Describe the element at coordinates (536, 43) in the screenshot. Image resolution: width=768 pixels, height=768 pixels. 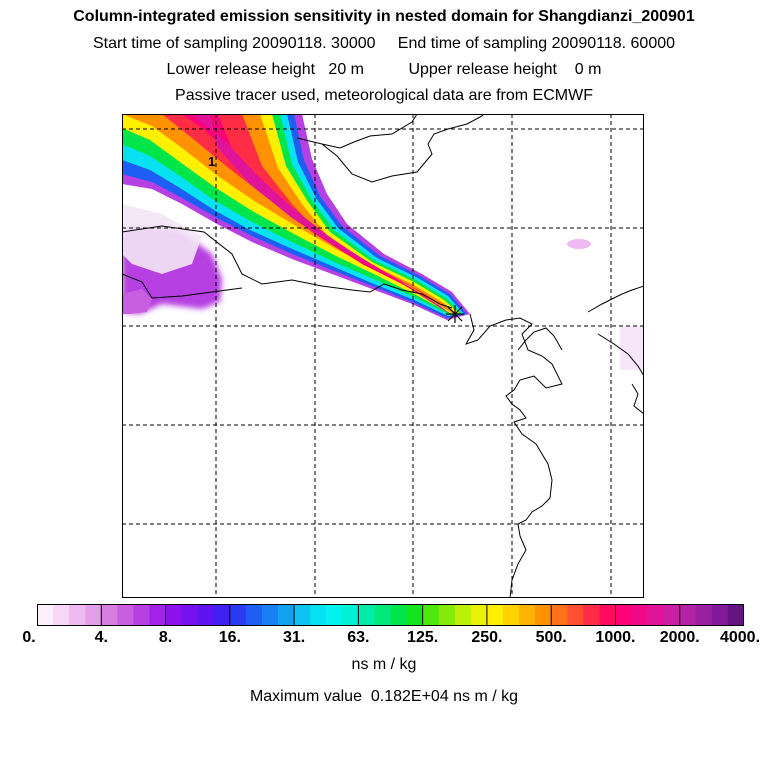
I see `sampling-end: End time of sampling 20090118. 60000` at that location.